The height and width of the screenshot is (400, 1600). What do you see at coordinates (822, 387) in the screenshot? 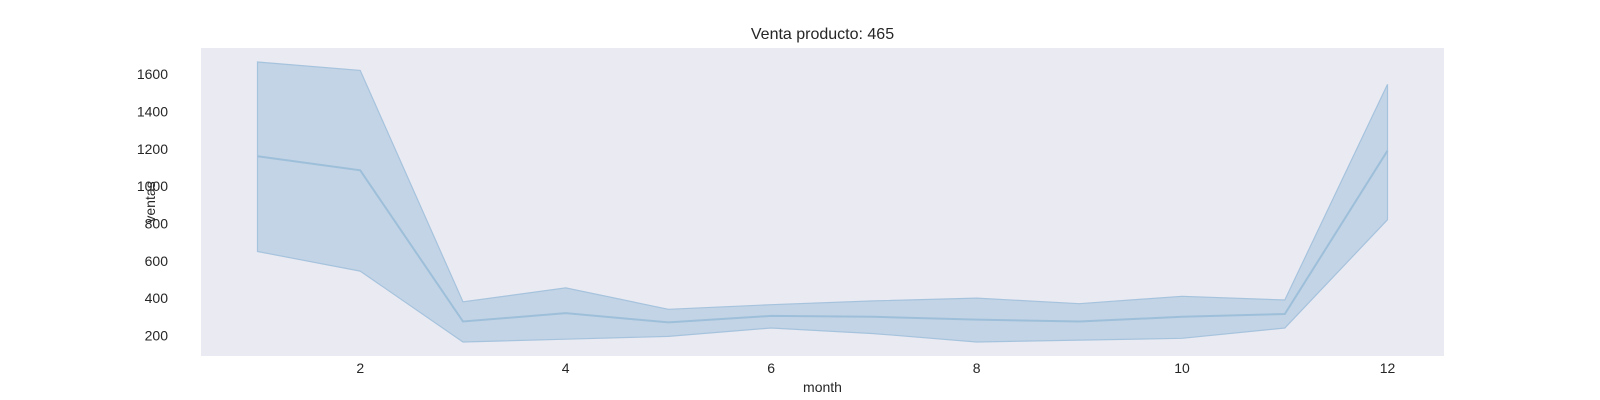
I see `x-axis-label: month` at bounding box center [822, 387].